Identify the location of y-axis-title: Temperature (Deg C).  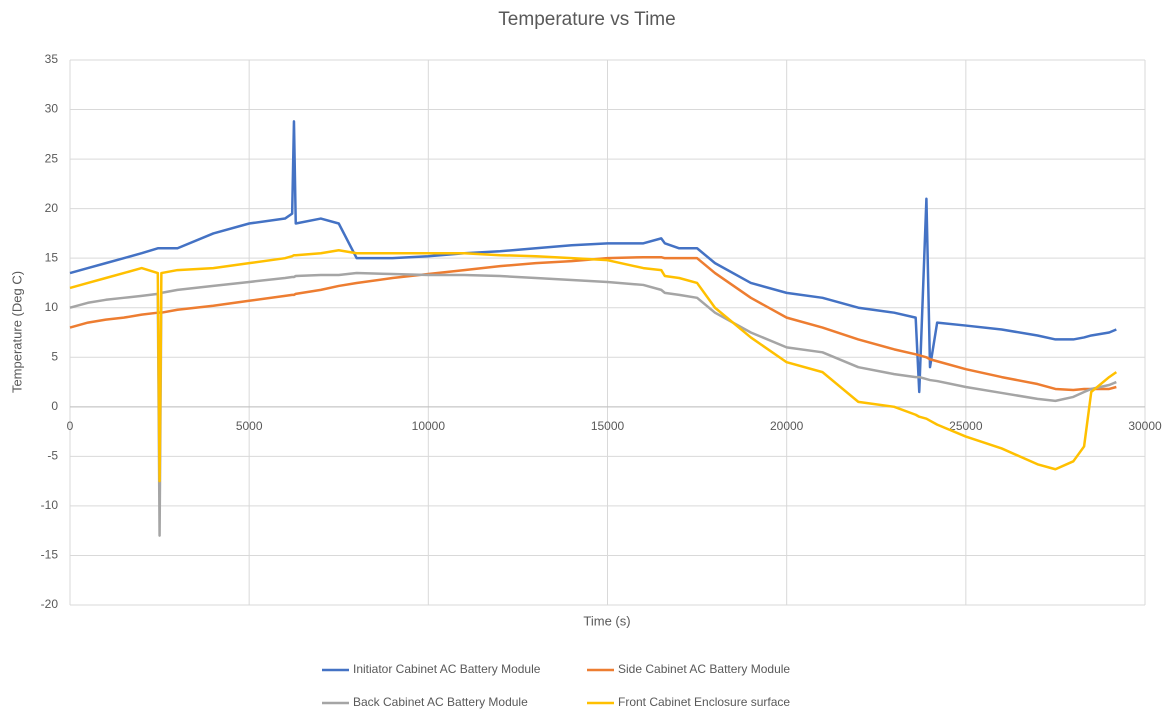
(16, 332).